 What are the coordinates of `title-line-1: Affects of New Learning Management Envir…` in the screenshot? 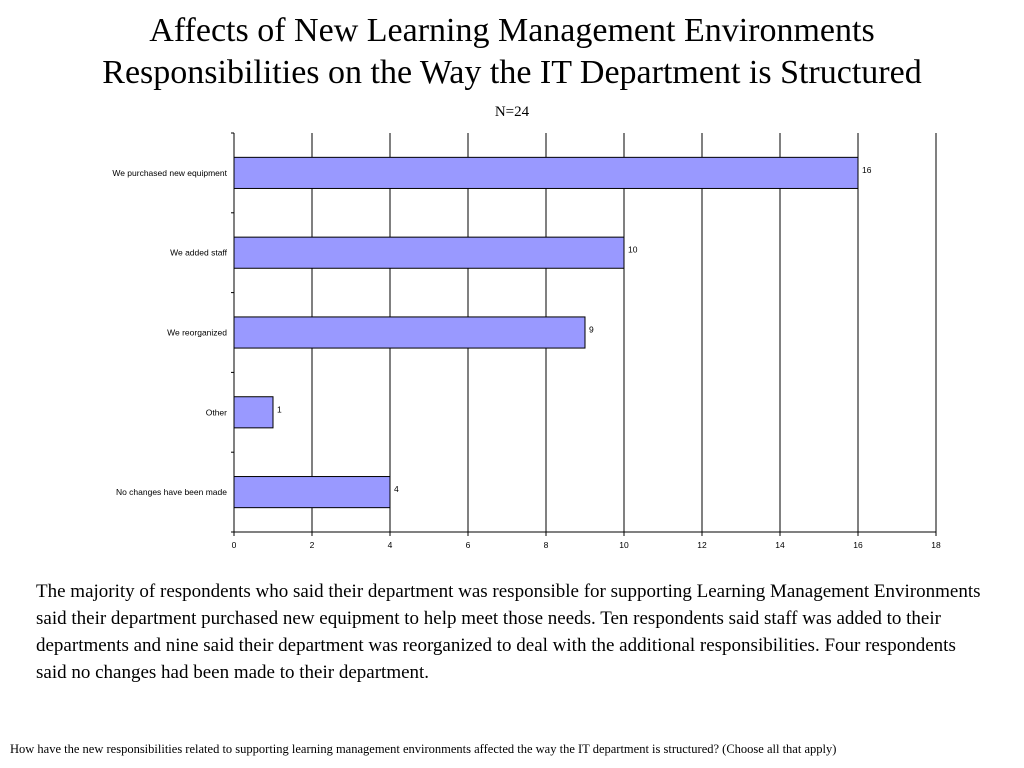 It's located at (512, 30).